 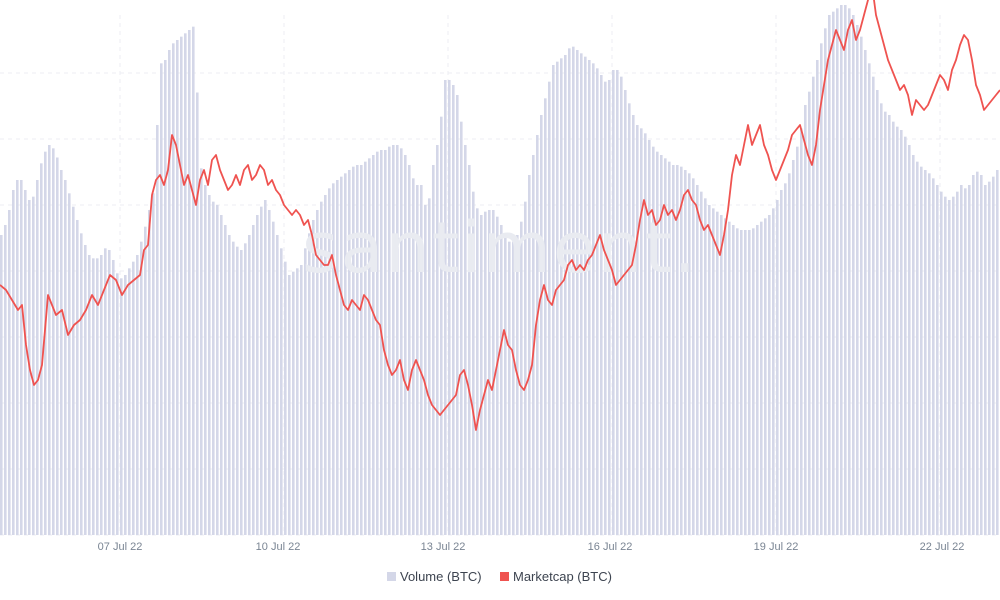 What do you see at coordinates (278, 547) in the screenshot?
I see `x-tick-label: 10 Jul 22` at bounding box center [278, 547].